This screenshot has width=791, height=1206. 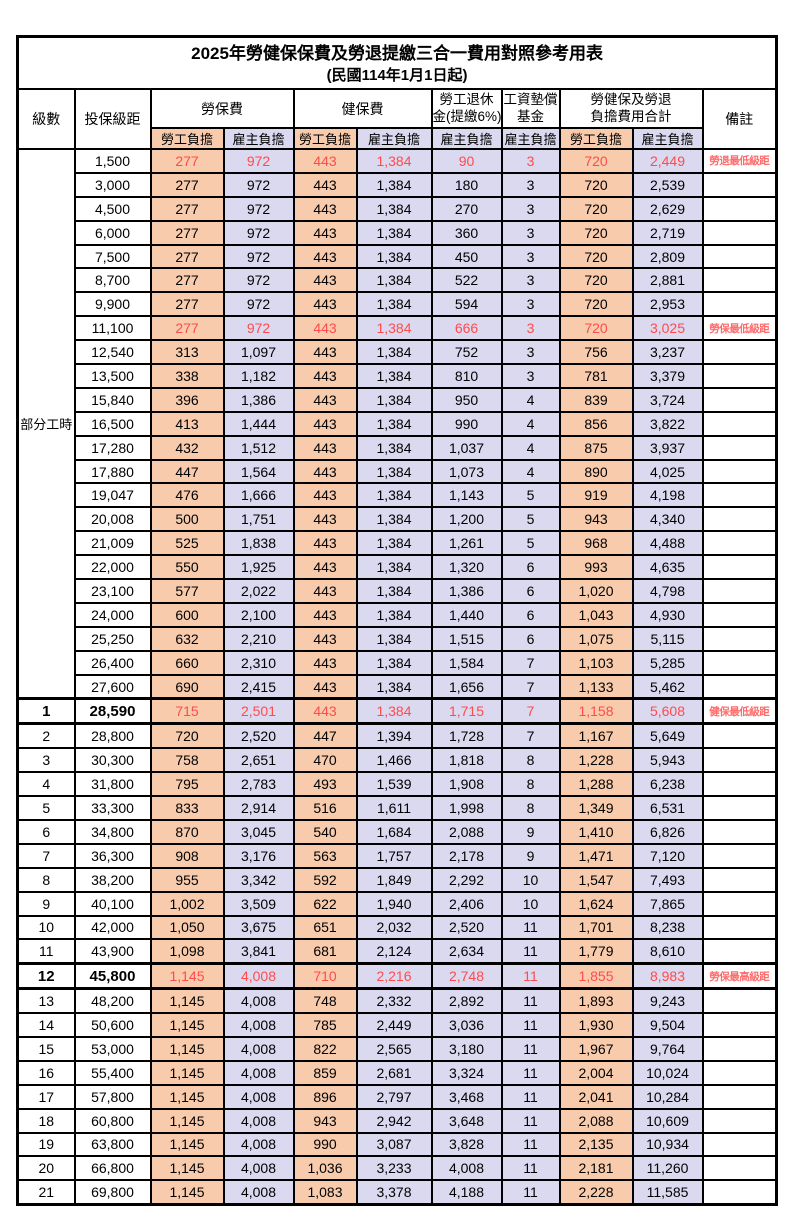 I want to click on header-labor-employer: 雇主負擔, so click(x=258, y=138).